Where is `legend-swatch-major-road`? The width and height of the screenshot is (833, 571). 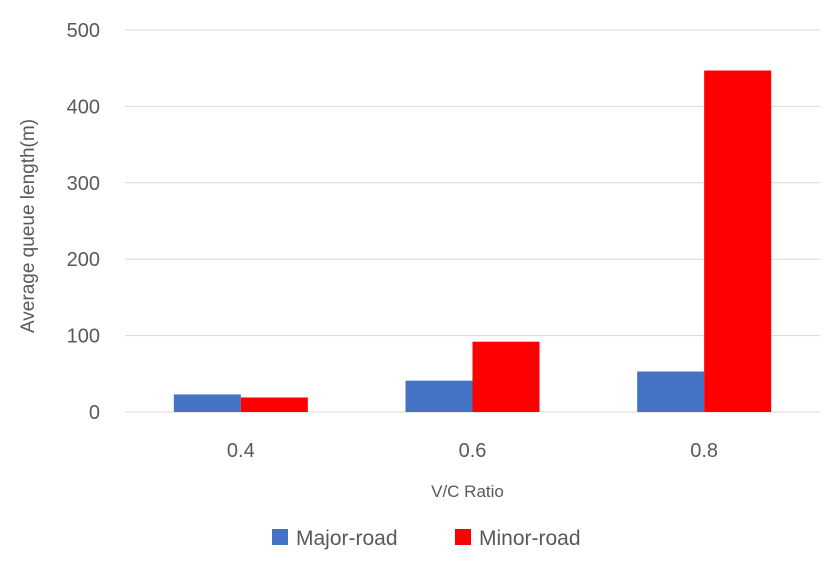 legend-swatch-major-road is located at coordinates (280, 537).